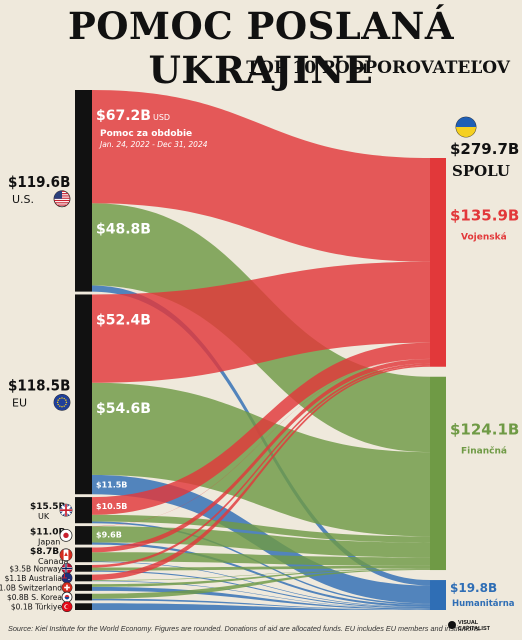 This screenshot has height=640, width=522. Describe the element at coordinates (481, 171) in the screenshot. I see `total-label: SPOLU` at that location.